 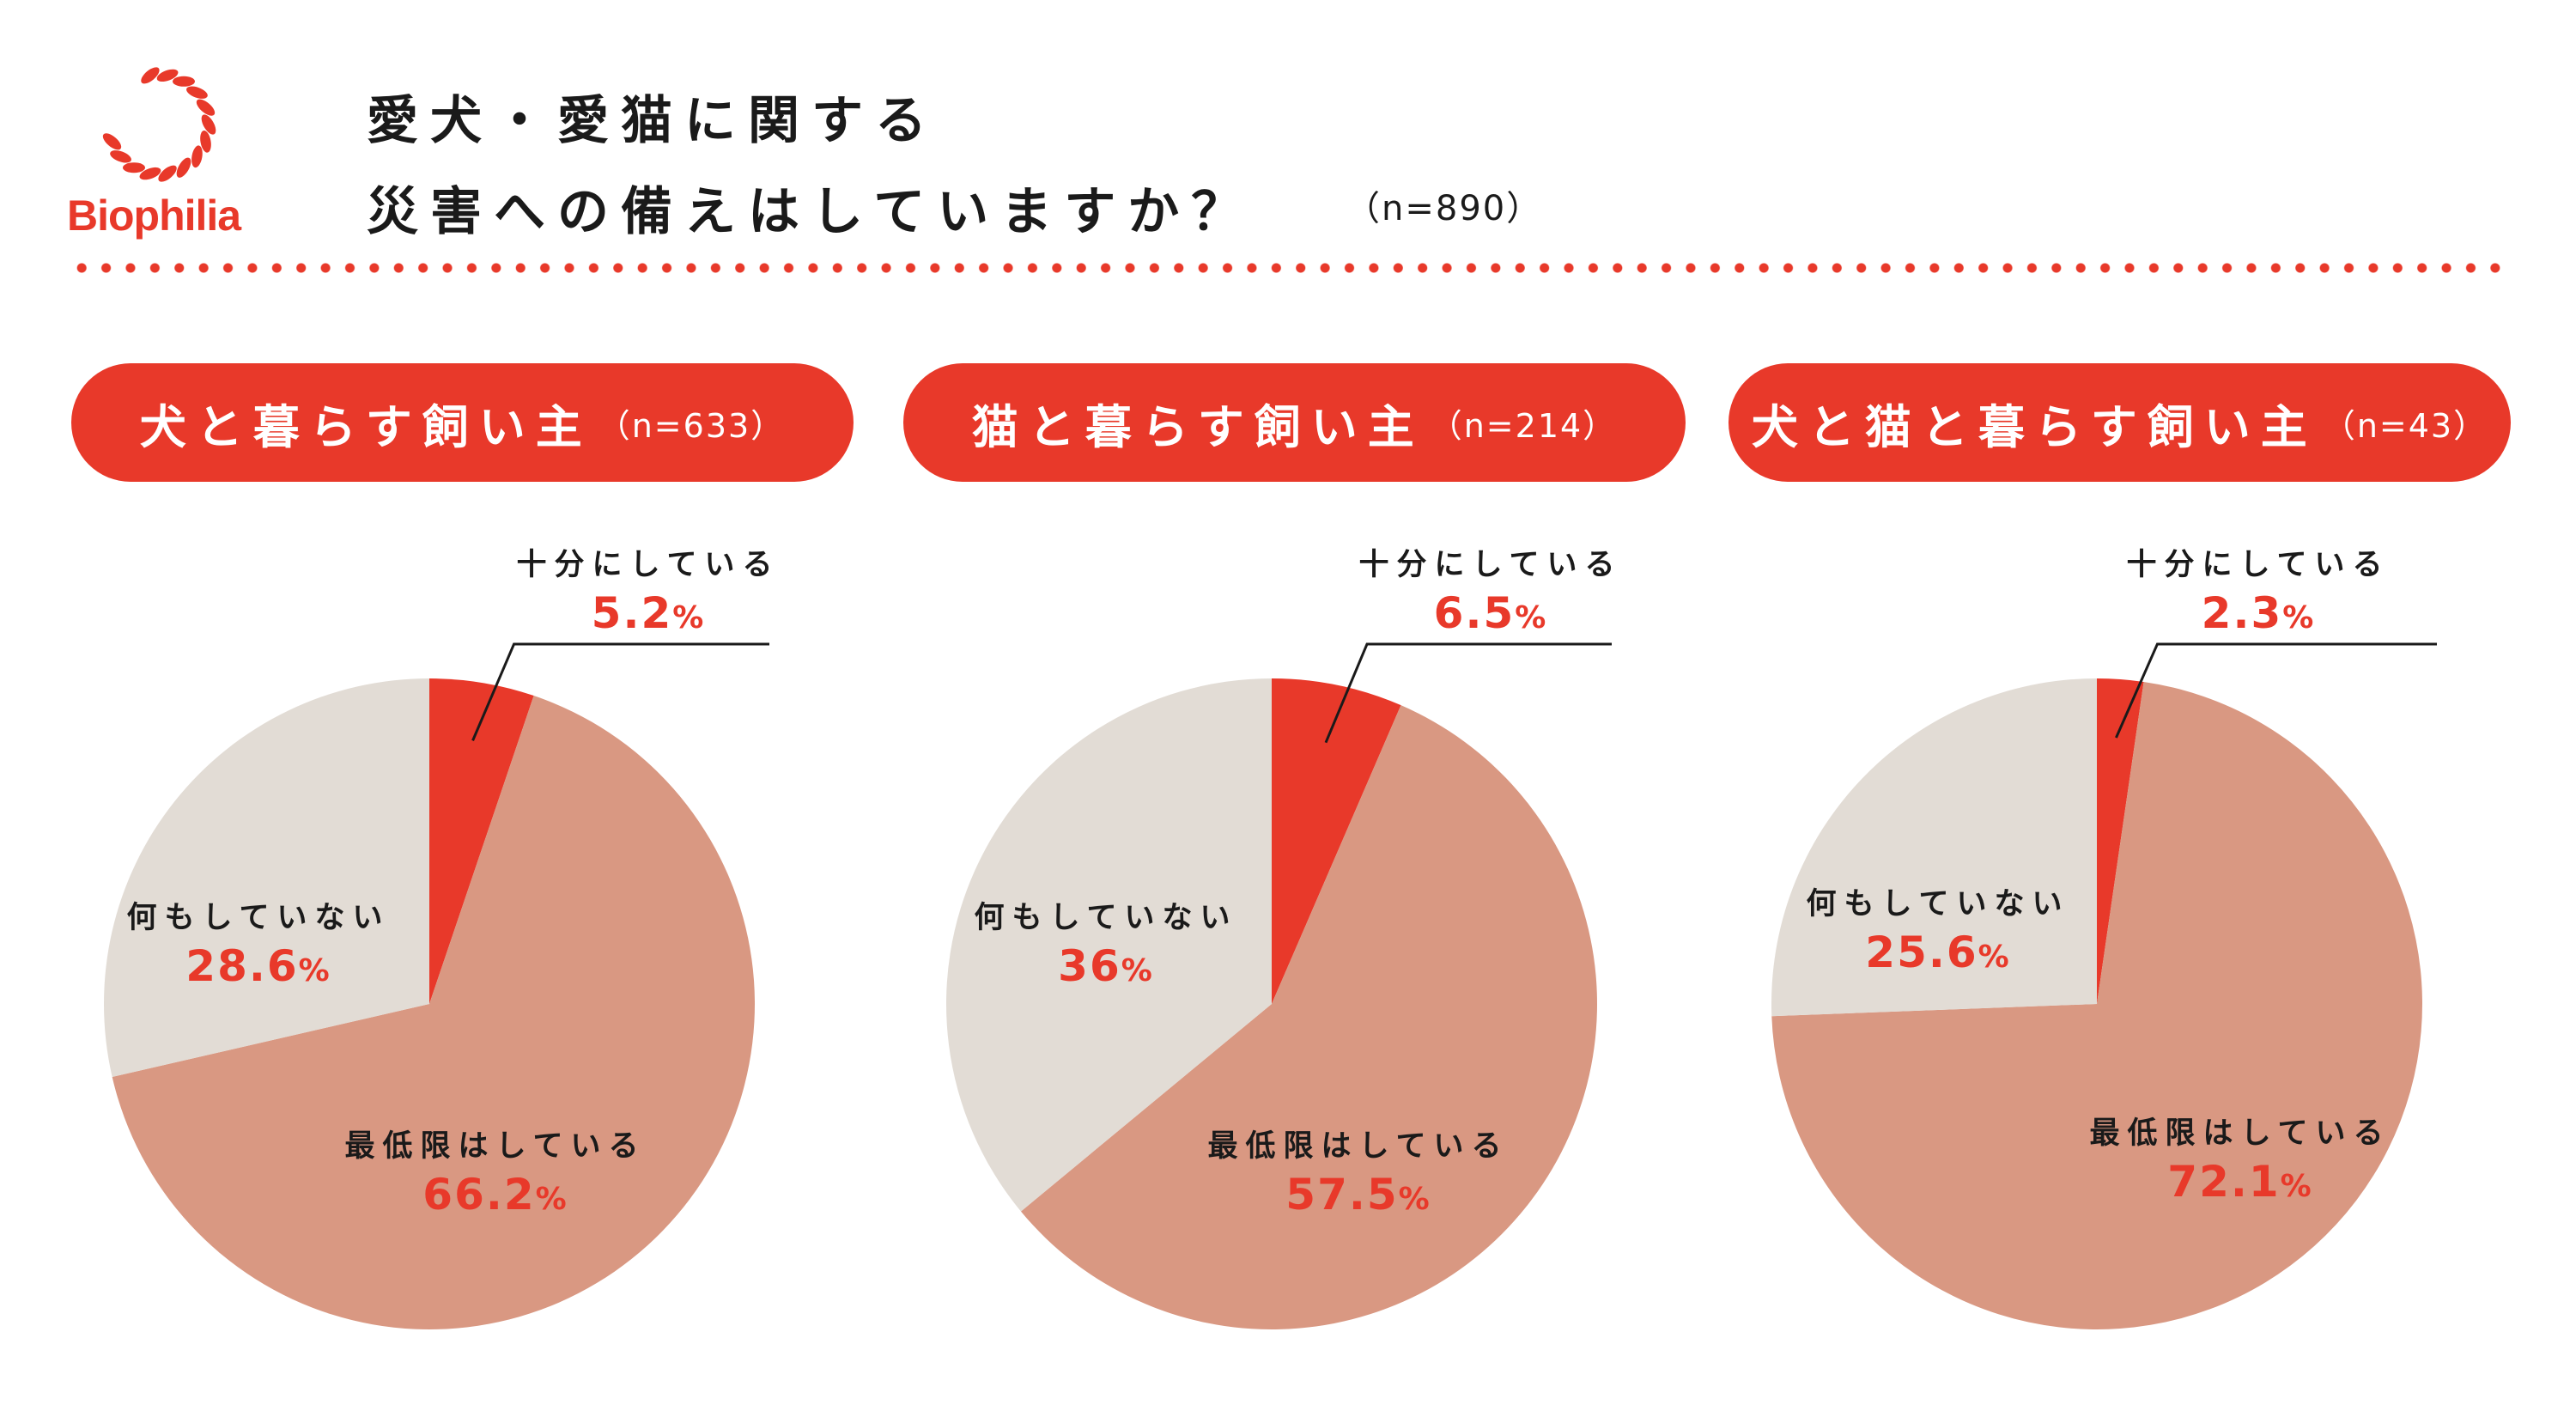 What do you see at coordinates (366, 426) in the screenshot?
I see `panel-title: 犬と暮らす飼い主` at bounding box center [366, 426].